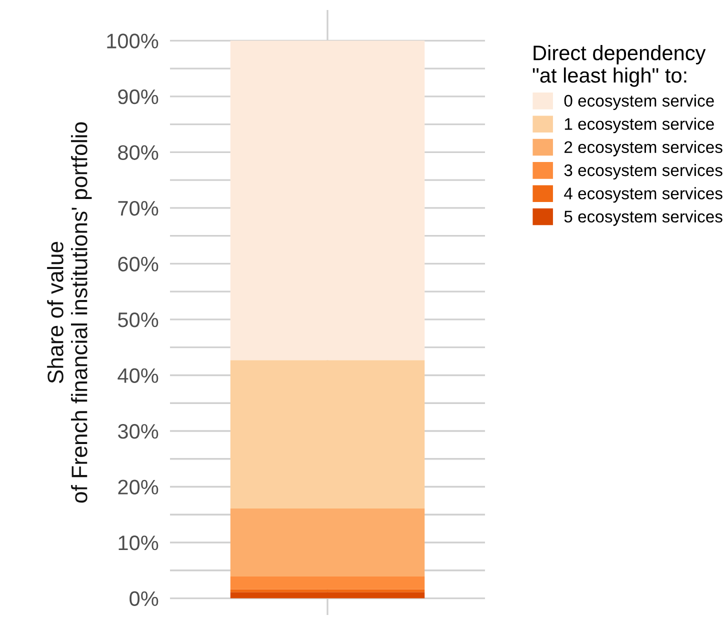 Image resolution: width=727 pixels, height=620 pixels. Describe the element at coordinates (138, 208) in the screenshot. I see `y-tick-label: 70%` at that location.